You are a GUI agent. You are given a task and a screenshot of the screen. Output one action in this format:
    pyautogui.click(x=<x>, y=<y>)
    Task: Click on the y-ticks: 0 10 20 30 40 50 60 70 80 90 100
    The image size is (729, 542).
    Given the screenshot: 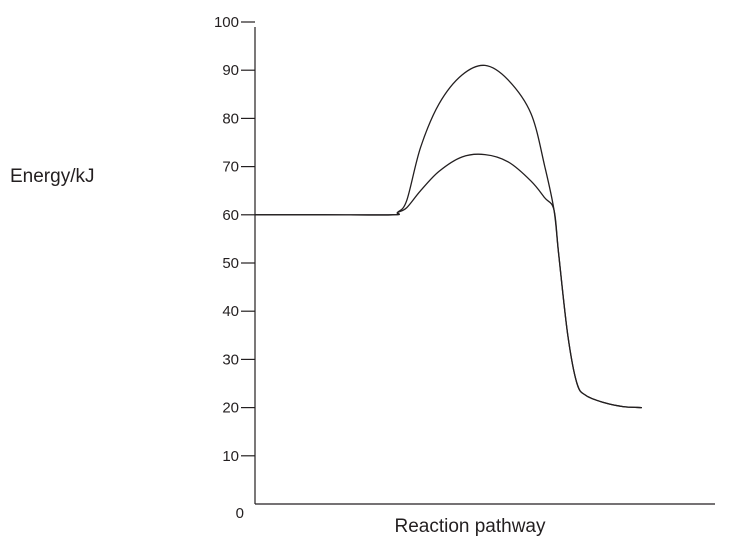 What is the action you would take?
    pyautogui.click(x=234, y=268)
    